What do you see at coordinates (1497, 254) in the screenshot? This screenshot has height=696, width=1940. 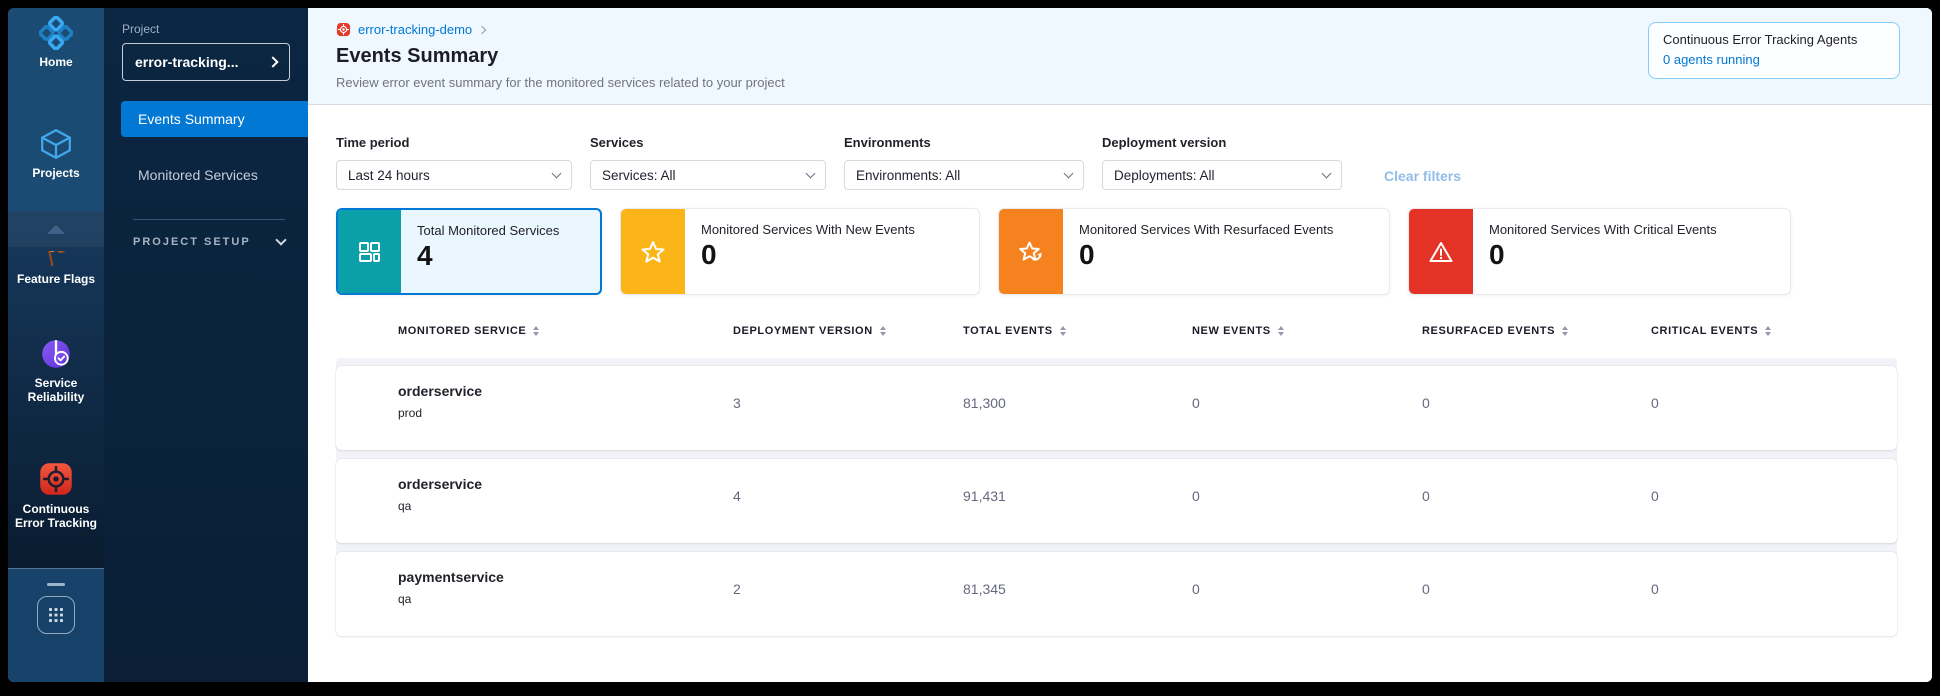 I see `card-value: 0` at bounding box center [1497, 254].